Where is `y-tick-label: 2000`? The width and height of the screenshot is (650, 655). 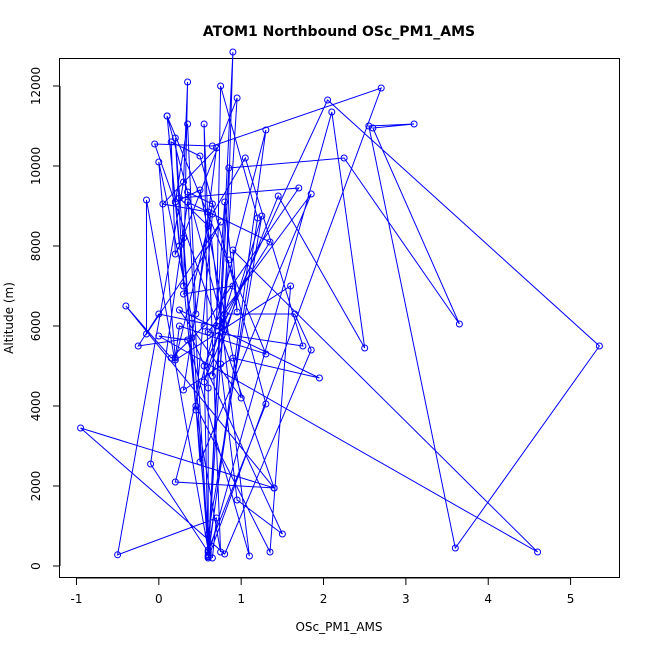
y-tick-label: 2000 is located at coordinates (36, 486).